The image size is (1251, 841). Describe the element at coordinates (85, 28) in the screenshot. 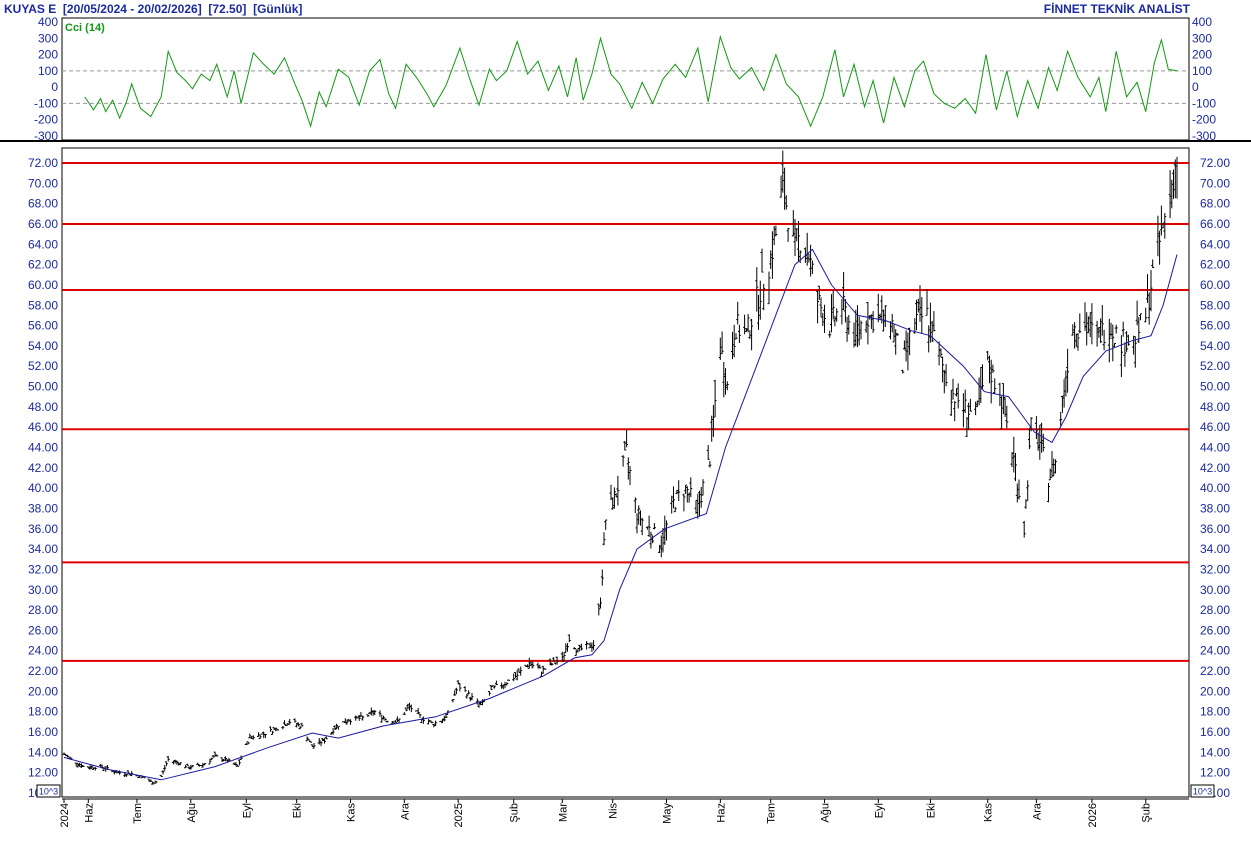

I see `cci-indicator-label: Cci (14)` at that location.